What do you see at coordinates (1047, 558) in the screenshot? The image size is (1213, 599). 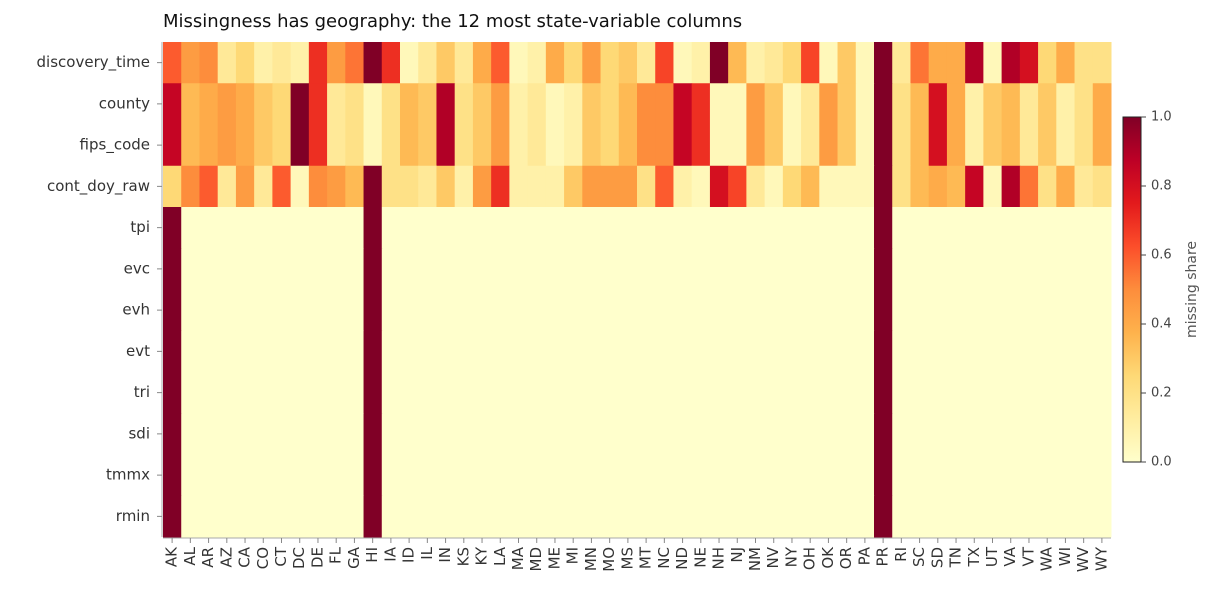 I see `x-tick-label: WA` at bounding box center [1047, 558].